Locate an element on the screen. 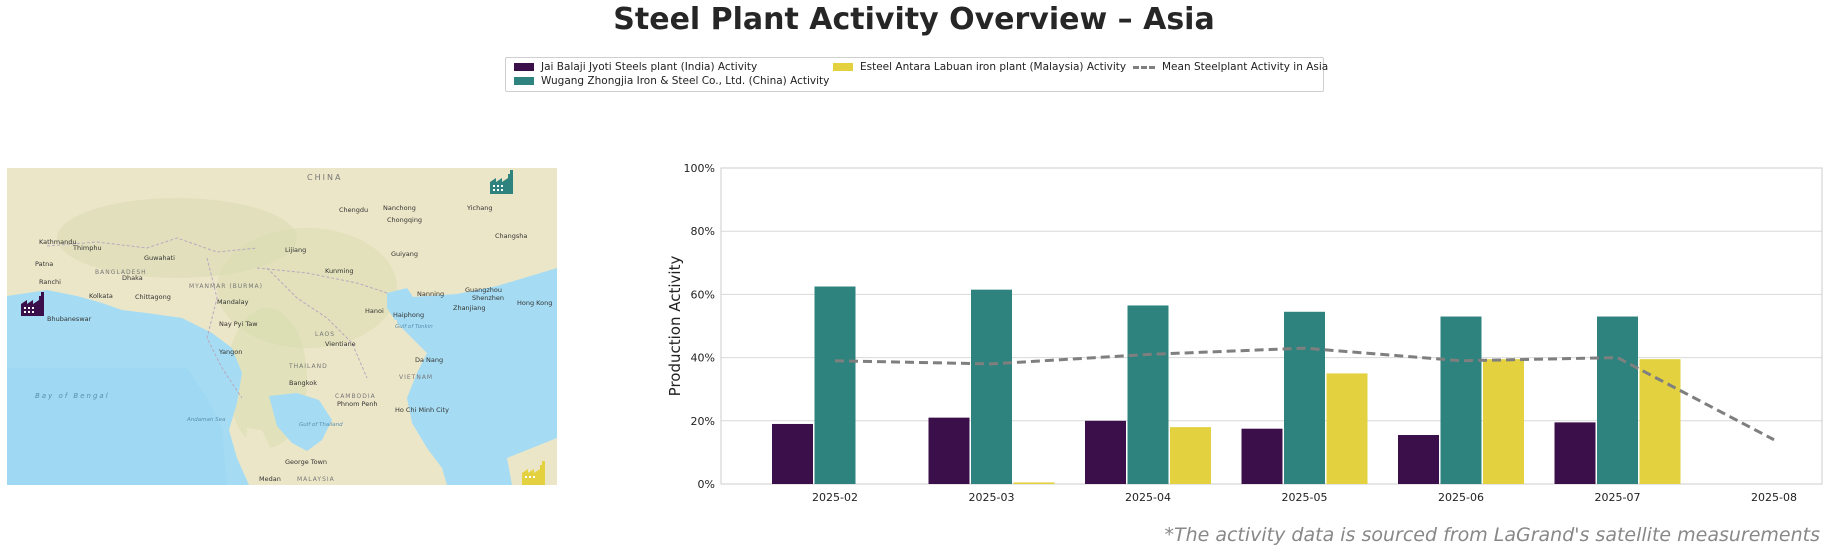  map-label-bangkok: Bangkok is located at coordinates (303, 383).